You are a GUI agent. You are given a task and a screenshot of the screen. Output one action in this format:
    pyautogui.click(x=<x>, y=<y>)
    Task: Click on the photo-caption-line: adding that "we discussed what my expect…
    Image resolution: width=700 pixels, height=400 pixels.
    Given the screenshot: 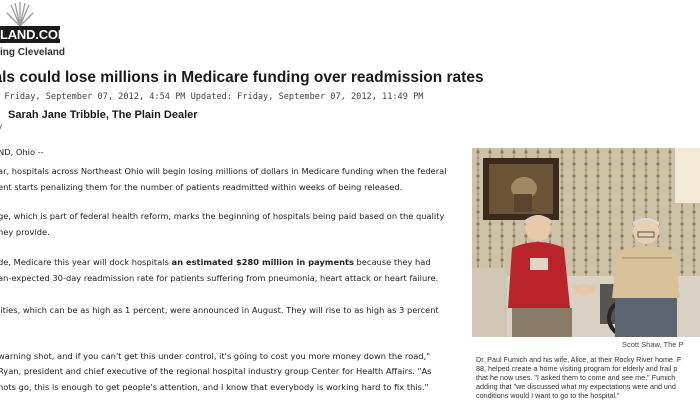 What is the action you would take?
    pyautogui.click(x=576, y=386)
    